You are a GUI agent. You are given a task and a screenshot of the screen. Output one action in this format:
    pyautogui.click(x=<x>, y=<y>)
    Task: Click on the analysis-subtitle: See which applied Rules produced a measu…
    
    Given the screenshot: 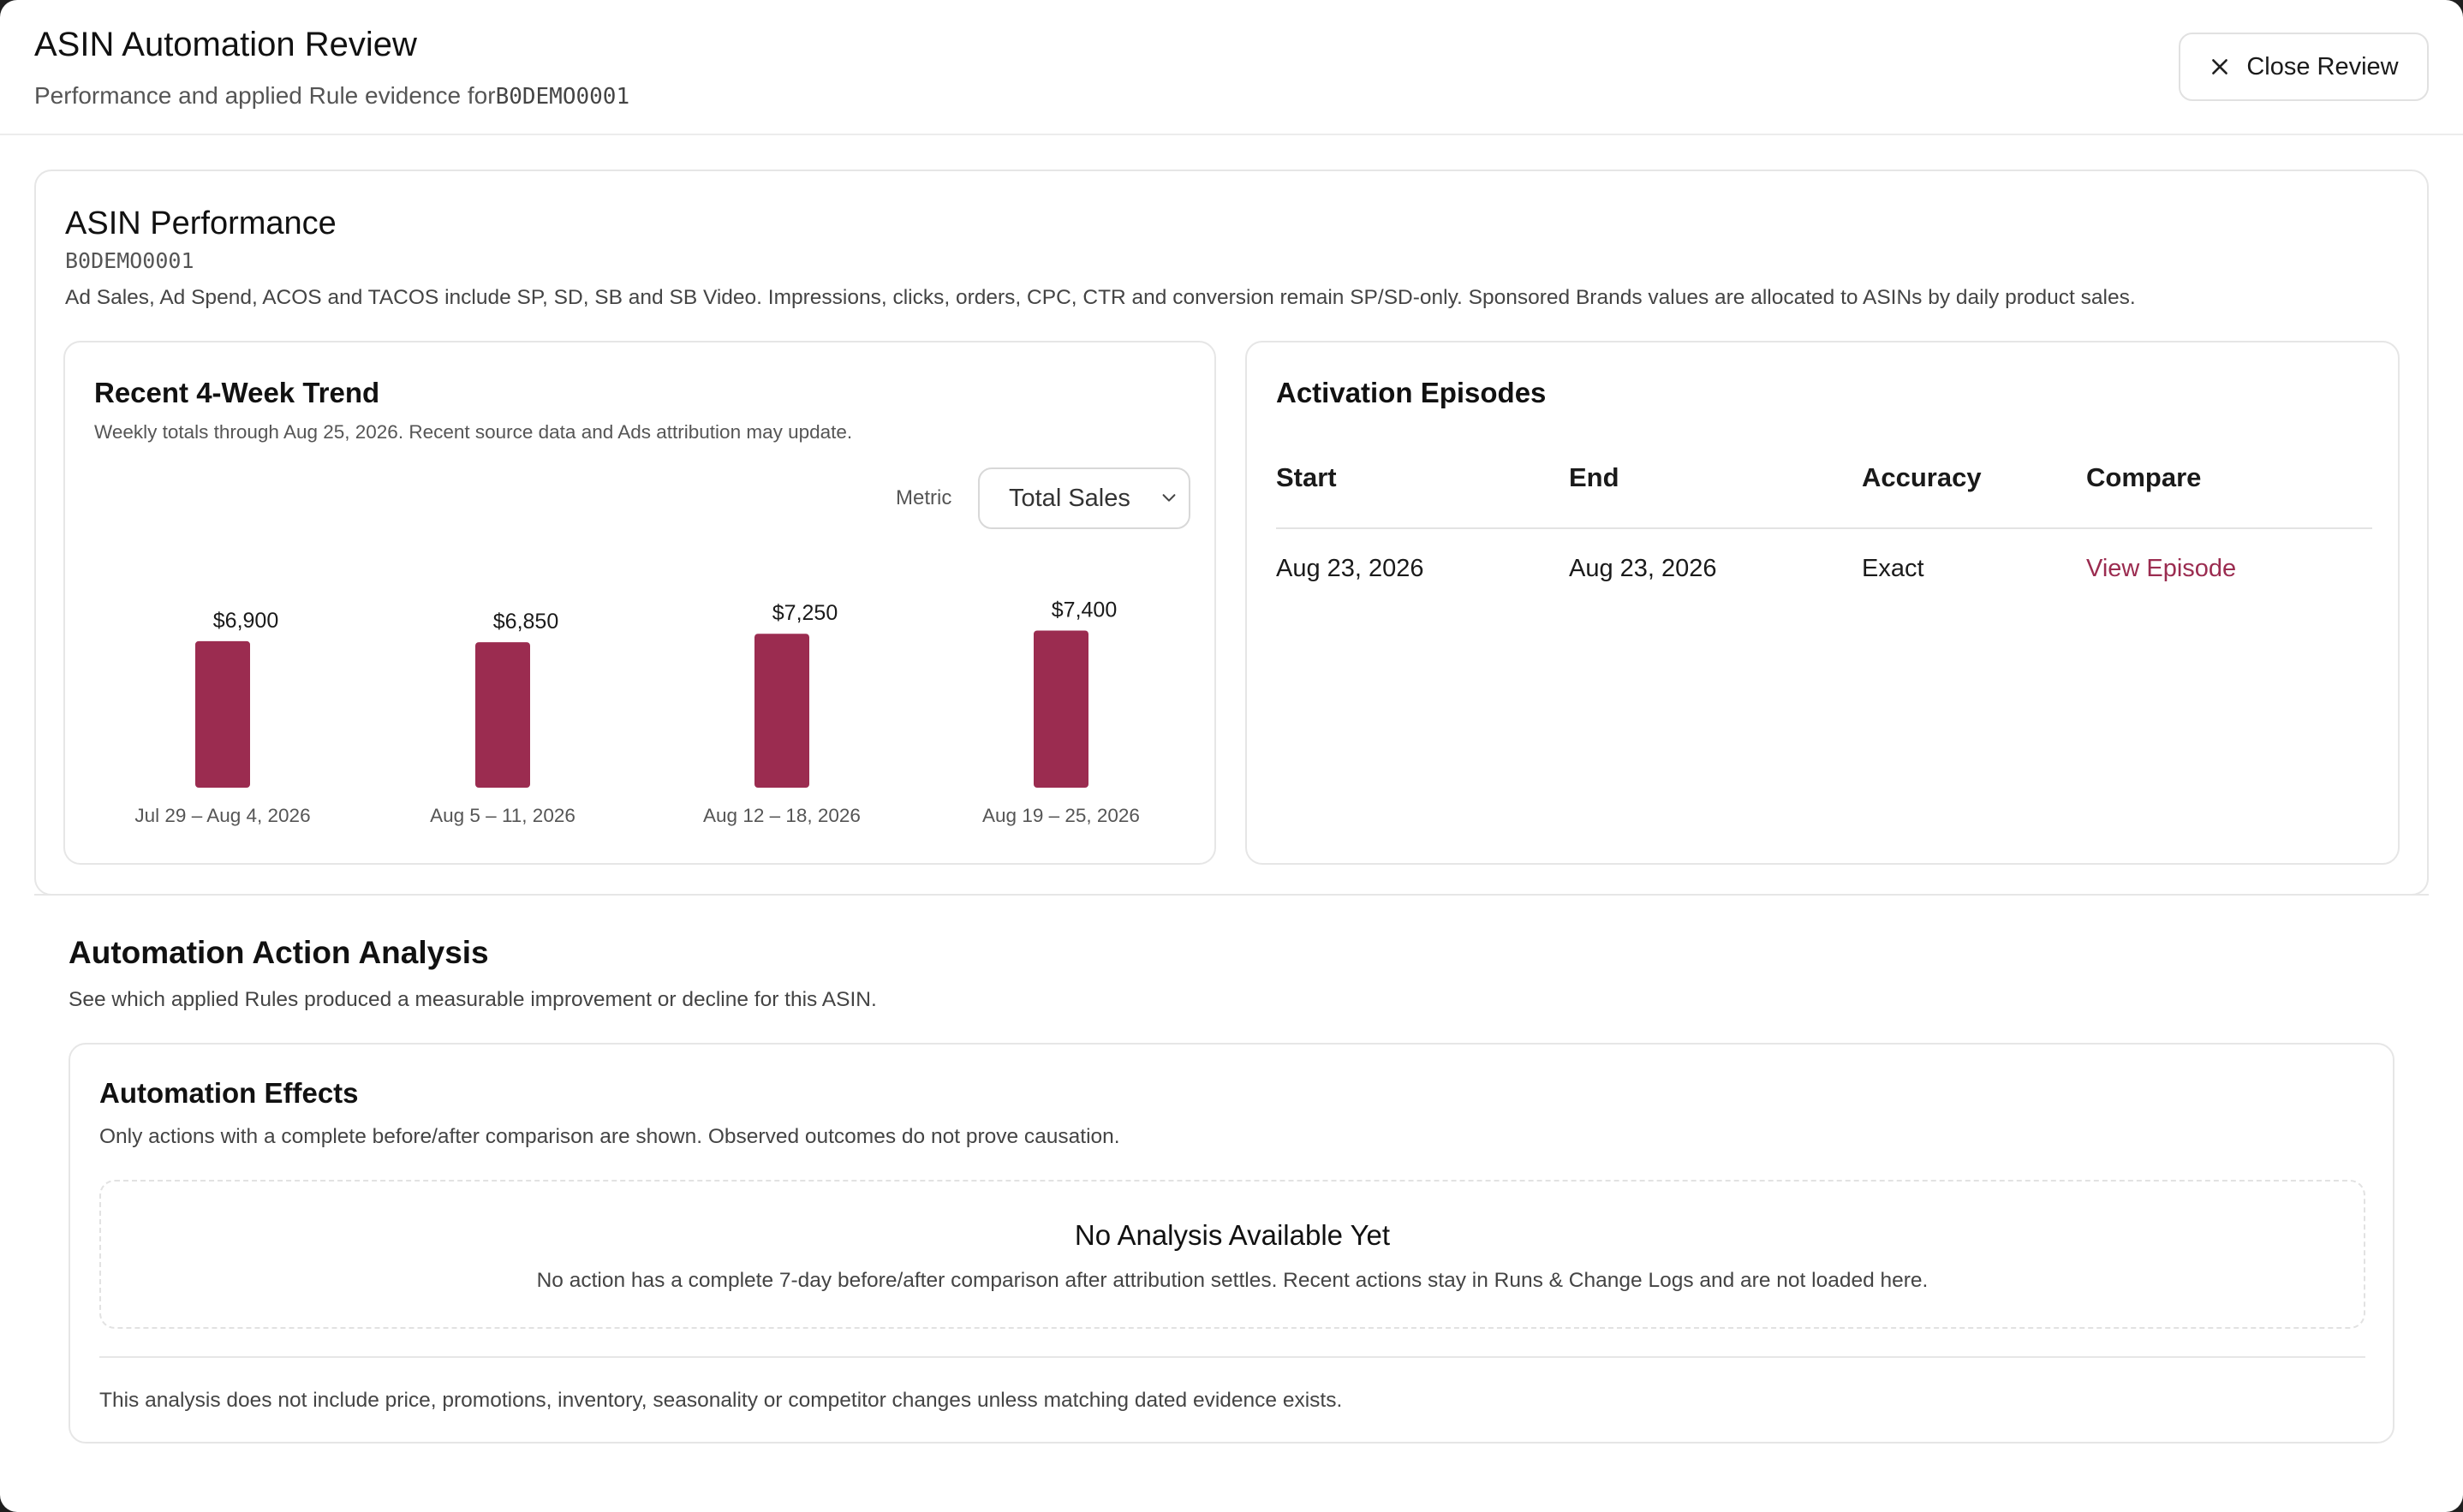 What is the action you would take?
    pyautogui.click(x=473, y=1000)
    